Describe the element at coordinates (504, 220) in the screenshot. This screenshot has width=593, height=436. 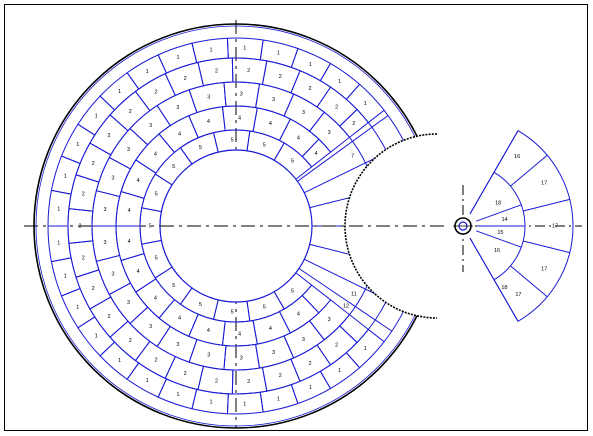
I see `fan-block-label: 14` at that location.